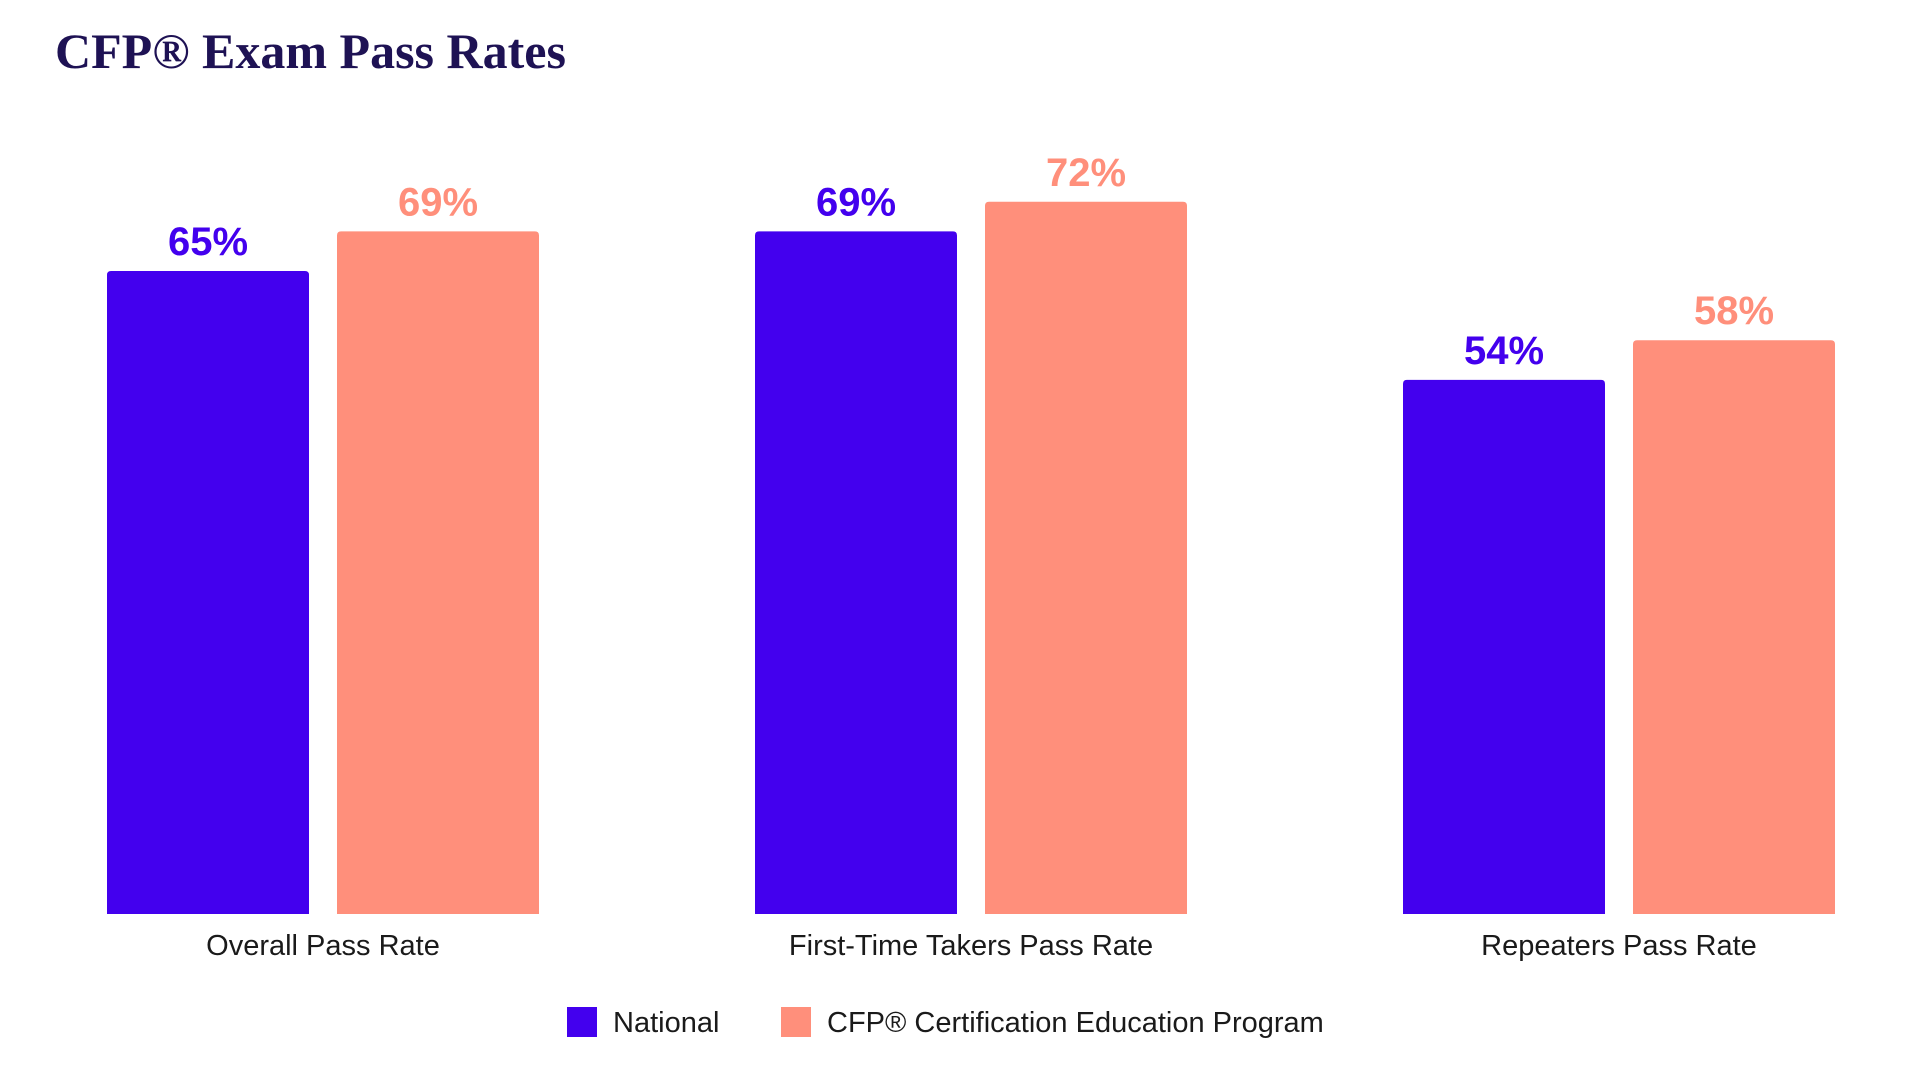  What do you see at coordinates (310, 51) in the screenshot?
I see `chart-title: CFP® Exam Pass Rates` at bounding box center [310, 51].